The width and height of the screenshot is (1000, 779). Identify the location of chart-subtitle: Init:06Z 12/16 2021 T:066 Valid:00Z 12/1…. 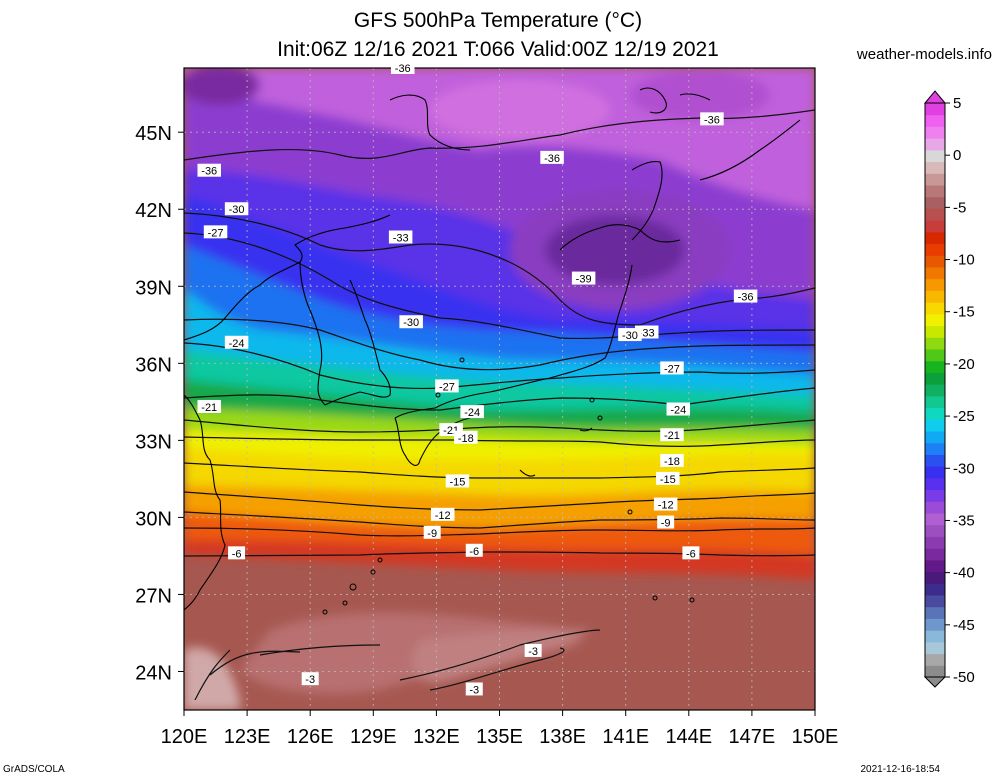
(498, 49).